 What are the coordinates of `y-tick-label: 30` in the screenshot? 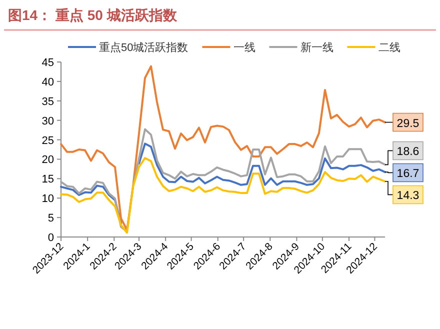 It's located at (48, 121).